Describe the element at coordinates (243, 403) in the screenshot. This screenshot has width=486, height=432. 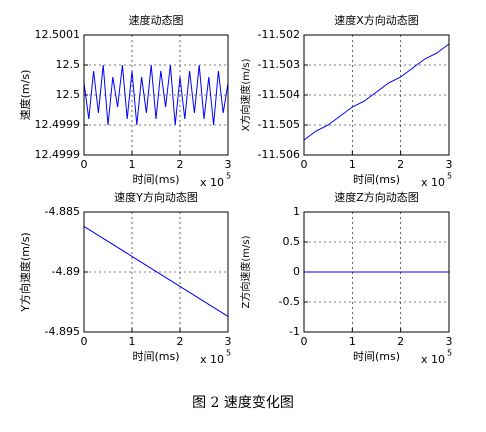
I see `caption: 图 2 速度变化图` at that location.